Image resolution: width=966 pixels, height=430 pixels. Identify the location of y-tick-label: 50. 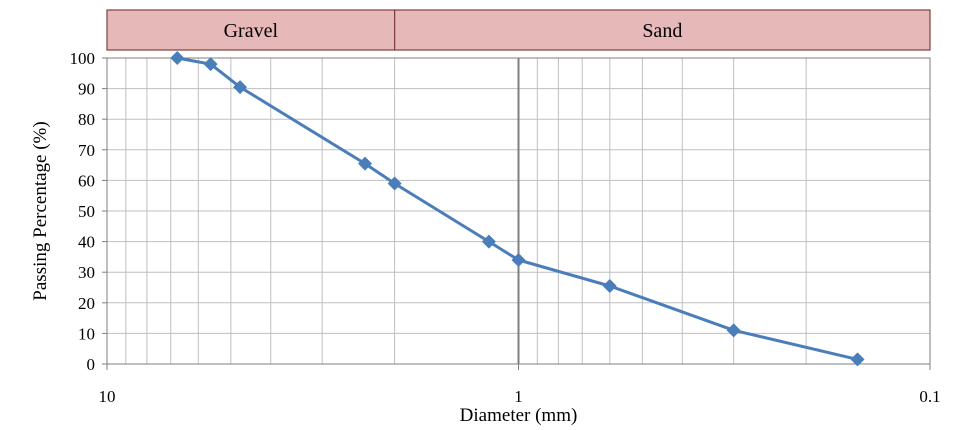
(86, 211).